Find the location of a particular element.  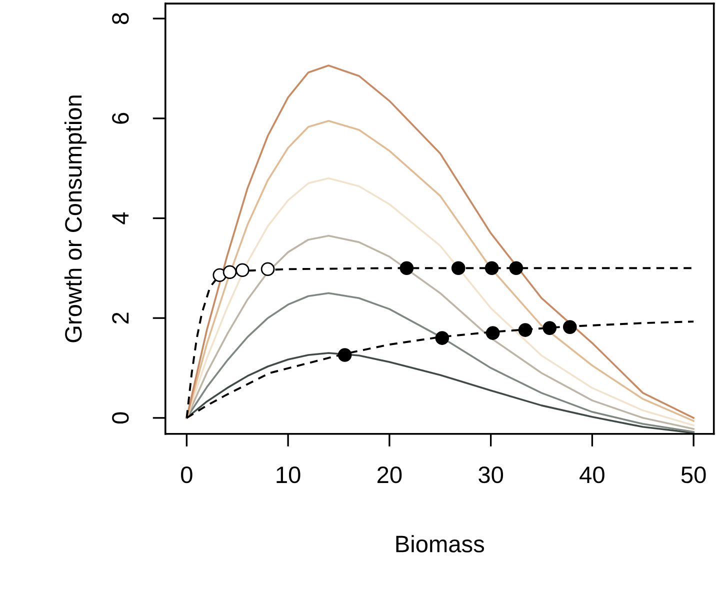

line-series is located at coordinates (440, 393).